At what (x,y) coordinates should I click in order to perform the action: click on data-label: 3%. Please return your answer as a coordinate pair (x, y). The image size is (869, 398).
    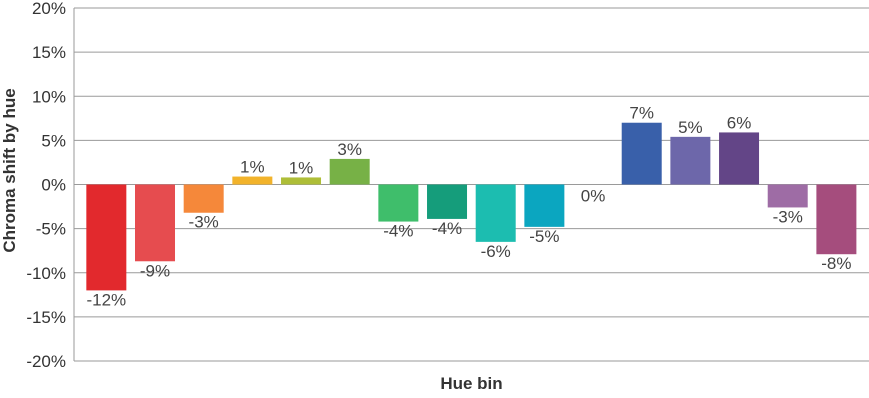
    Looking at the image, I should click on (349, 149).